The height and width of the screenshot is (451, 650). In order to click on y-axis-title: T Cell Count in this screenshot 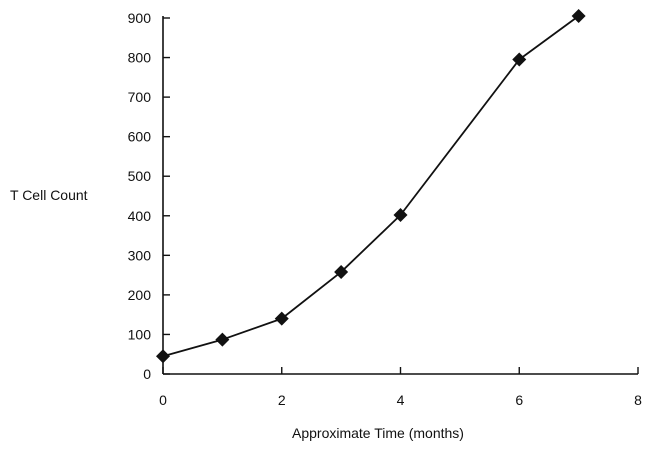, I will do `click(49, 195)`.